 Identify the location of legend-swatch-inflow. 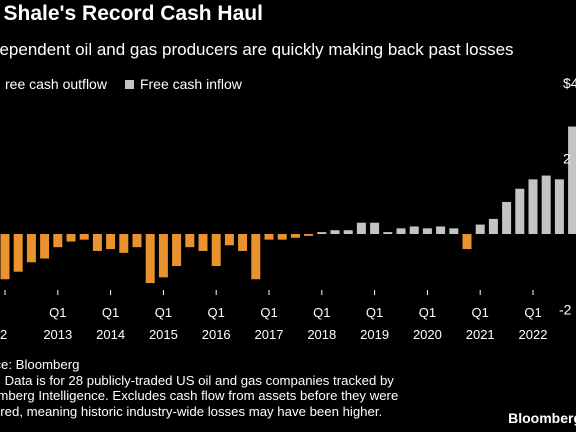
(129, 84).